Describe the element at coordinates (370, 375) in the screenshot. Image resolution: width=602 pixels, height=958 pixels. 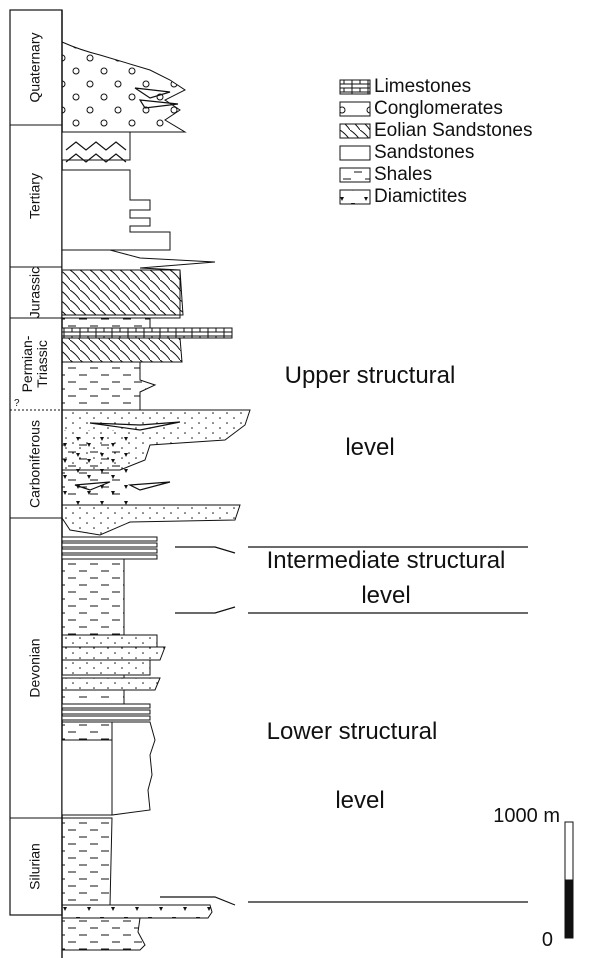
I see `level-label: Upper structural` at that location.